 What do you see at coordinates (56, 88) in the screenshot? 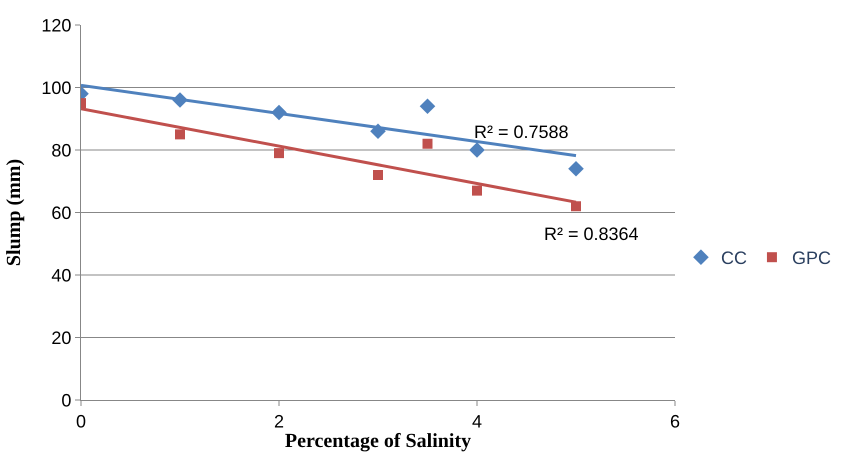
I see `y-tick-label: 100` at bounding box center [56, 88].